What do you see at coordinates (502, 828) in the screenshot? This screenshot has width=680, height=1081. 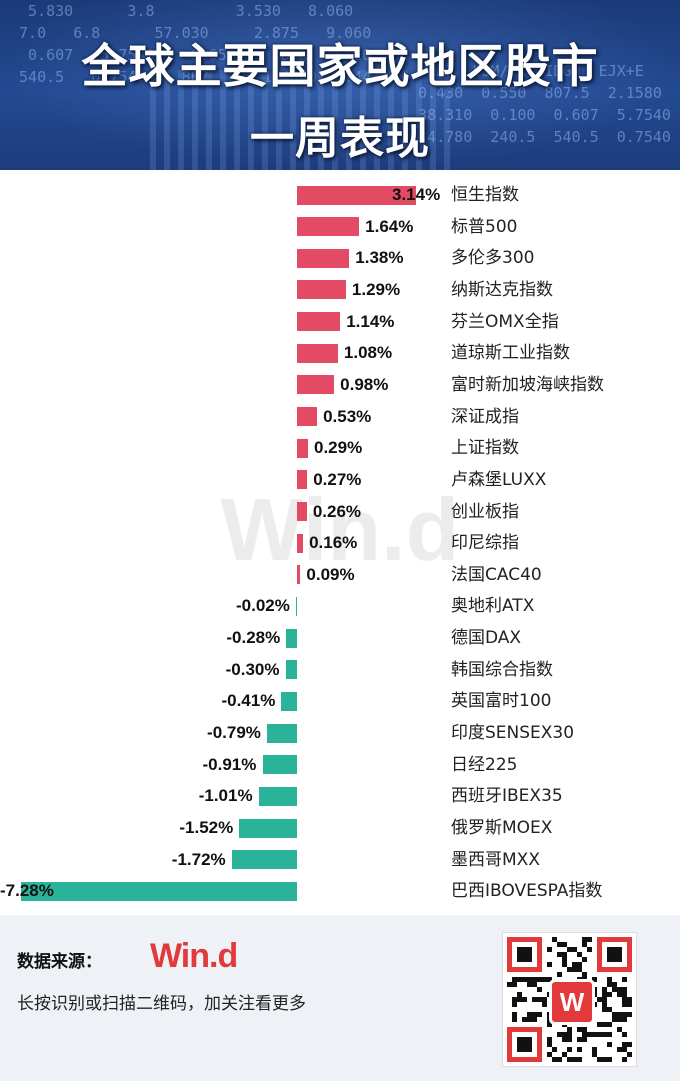 I see `category-label: 俄罗斯MOEX` at bounding box center [502, 828].